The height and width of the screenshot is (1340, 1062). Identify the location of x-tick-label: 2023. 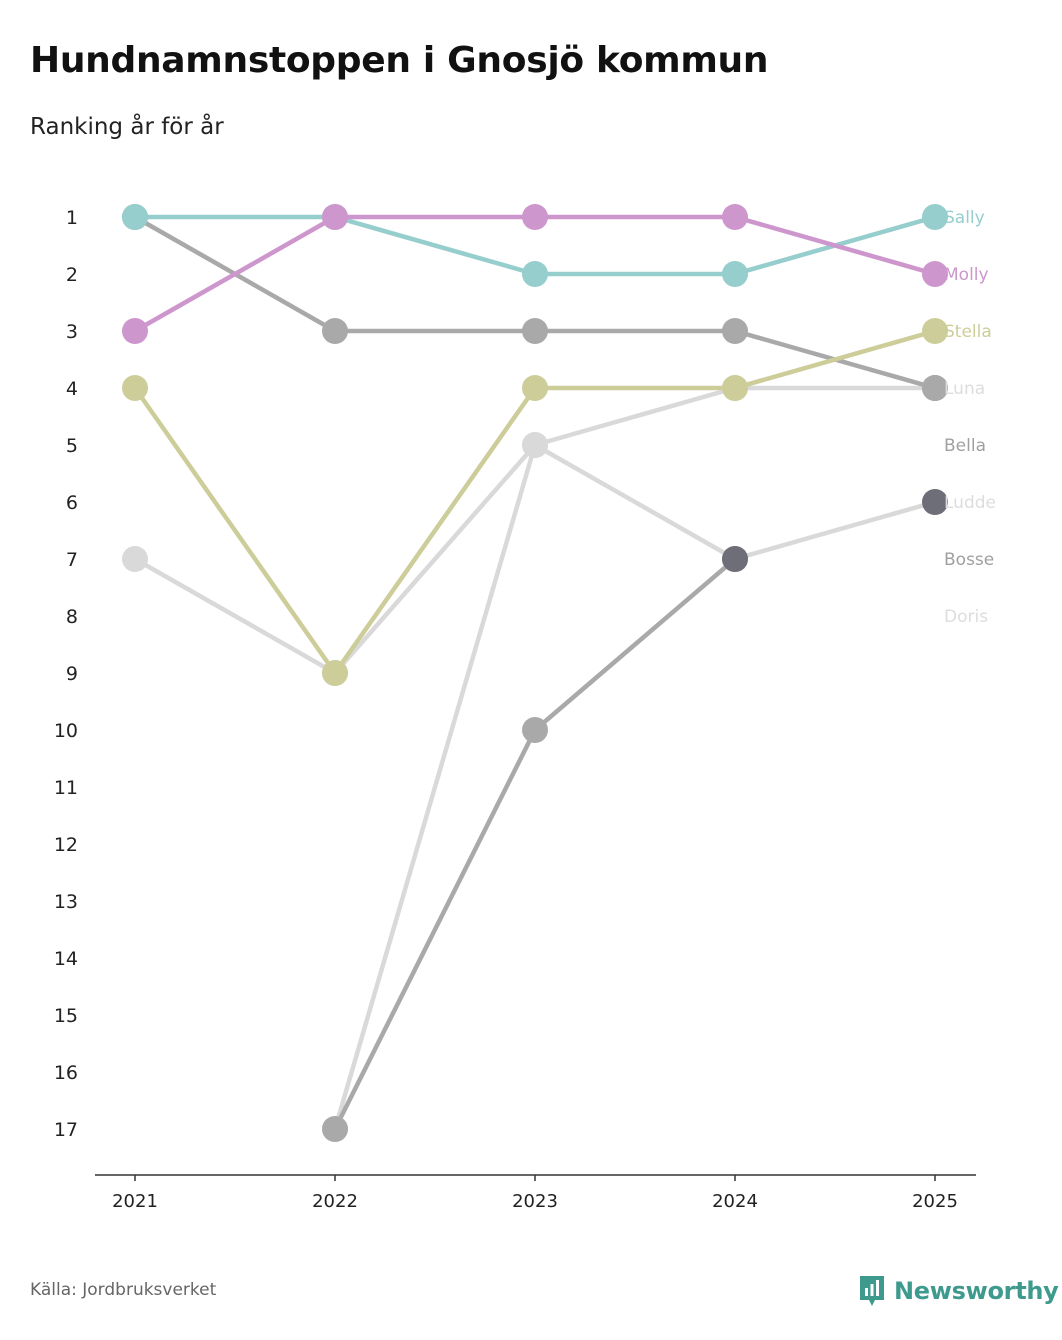
(535, 1201).